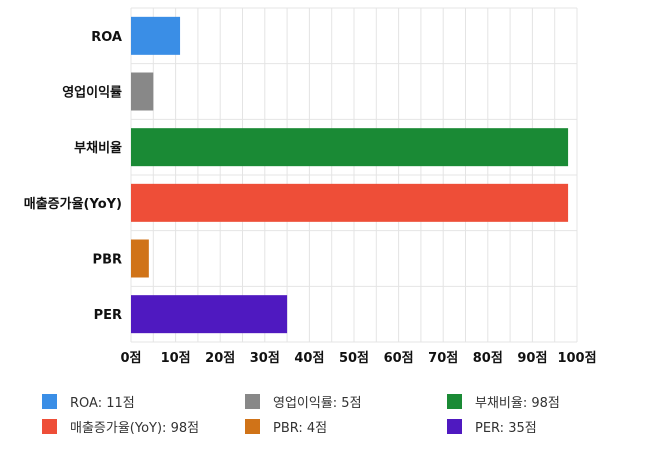  What do you see at coordinates (300, 428) in the screenshot?
I see `legend-label: PBR: 4점` at bounding box center [300, 428].